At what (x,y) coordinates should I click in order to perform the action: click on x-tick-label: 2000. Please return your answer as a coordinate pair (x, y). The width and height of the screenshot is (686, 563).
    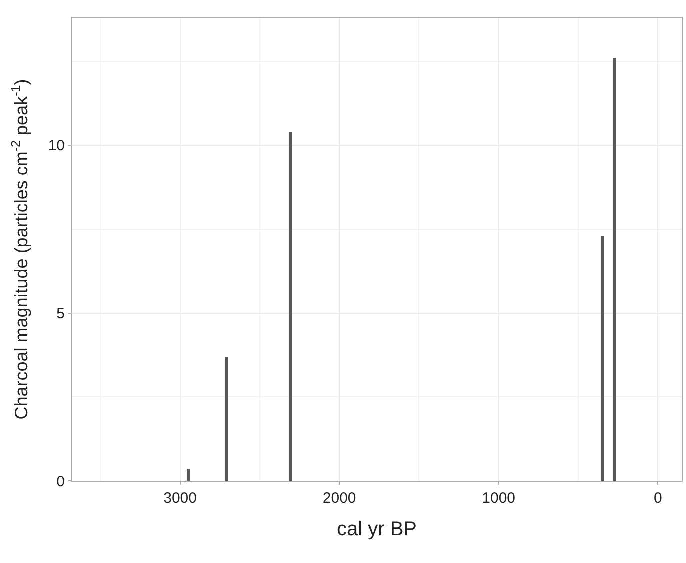
    Looking at the image, I should click on (339, 498).